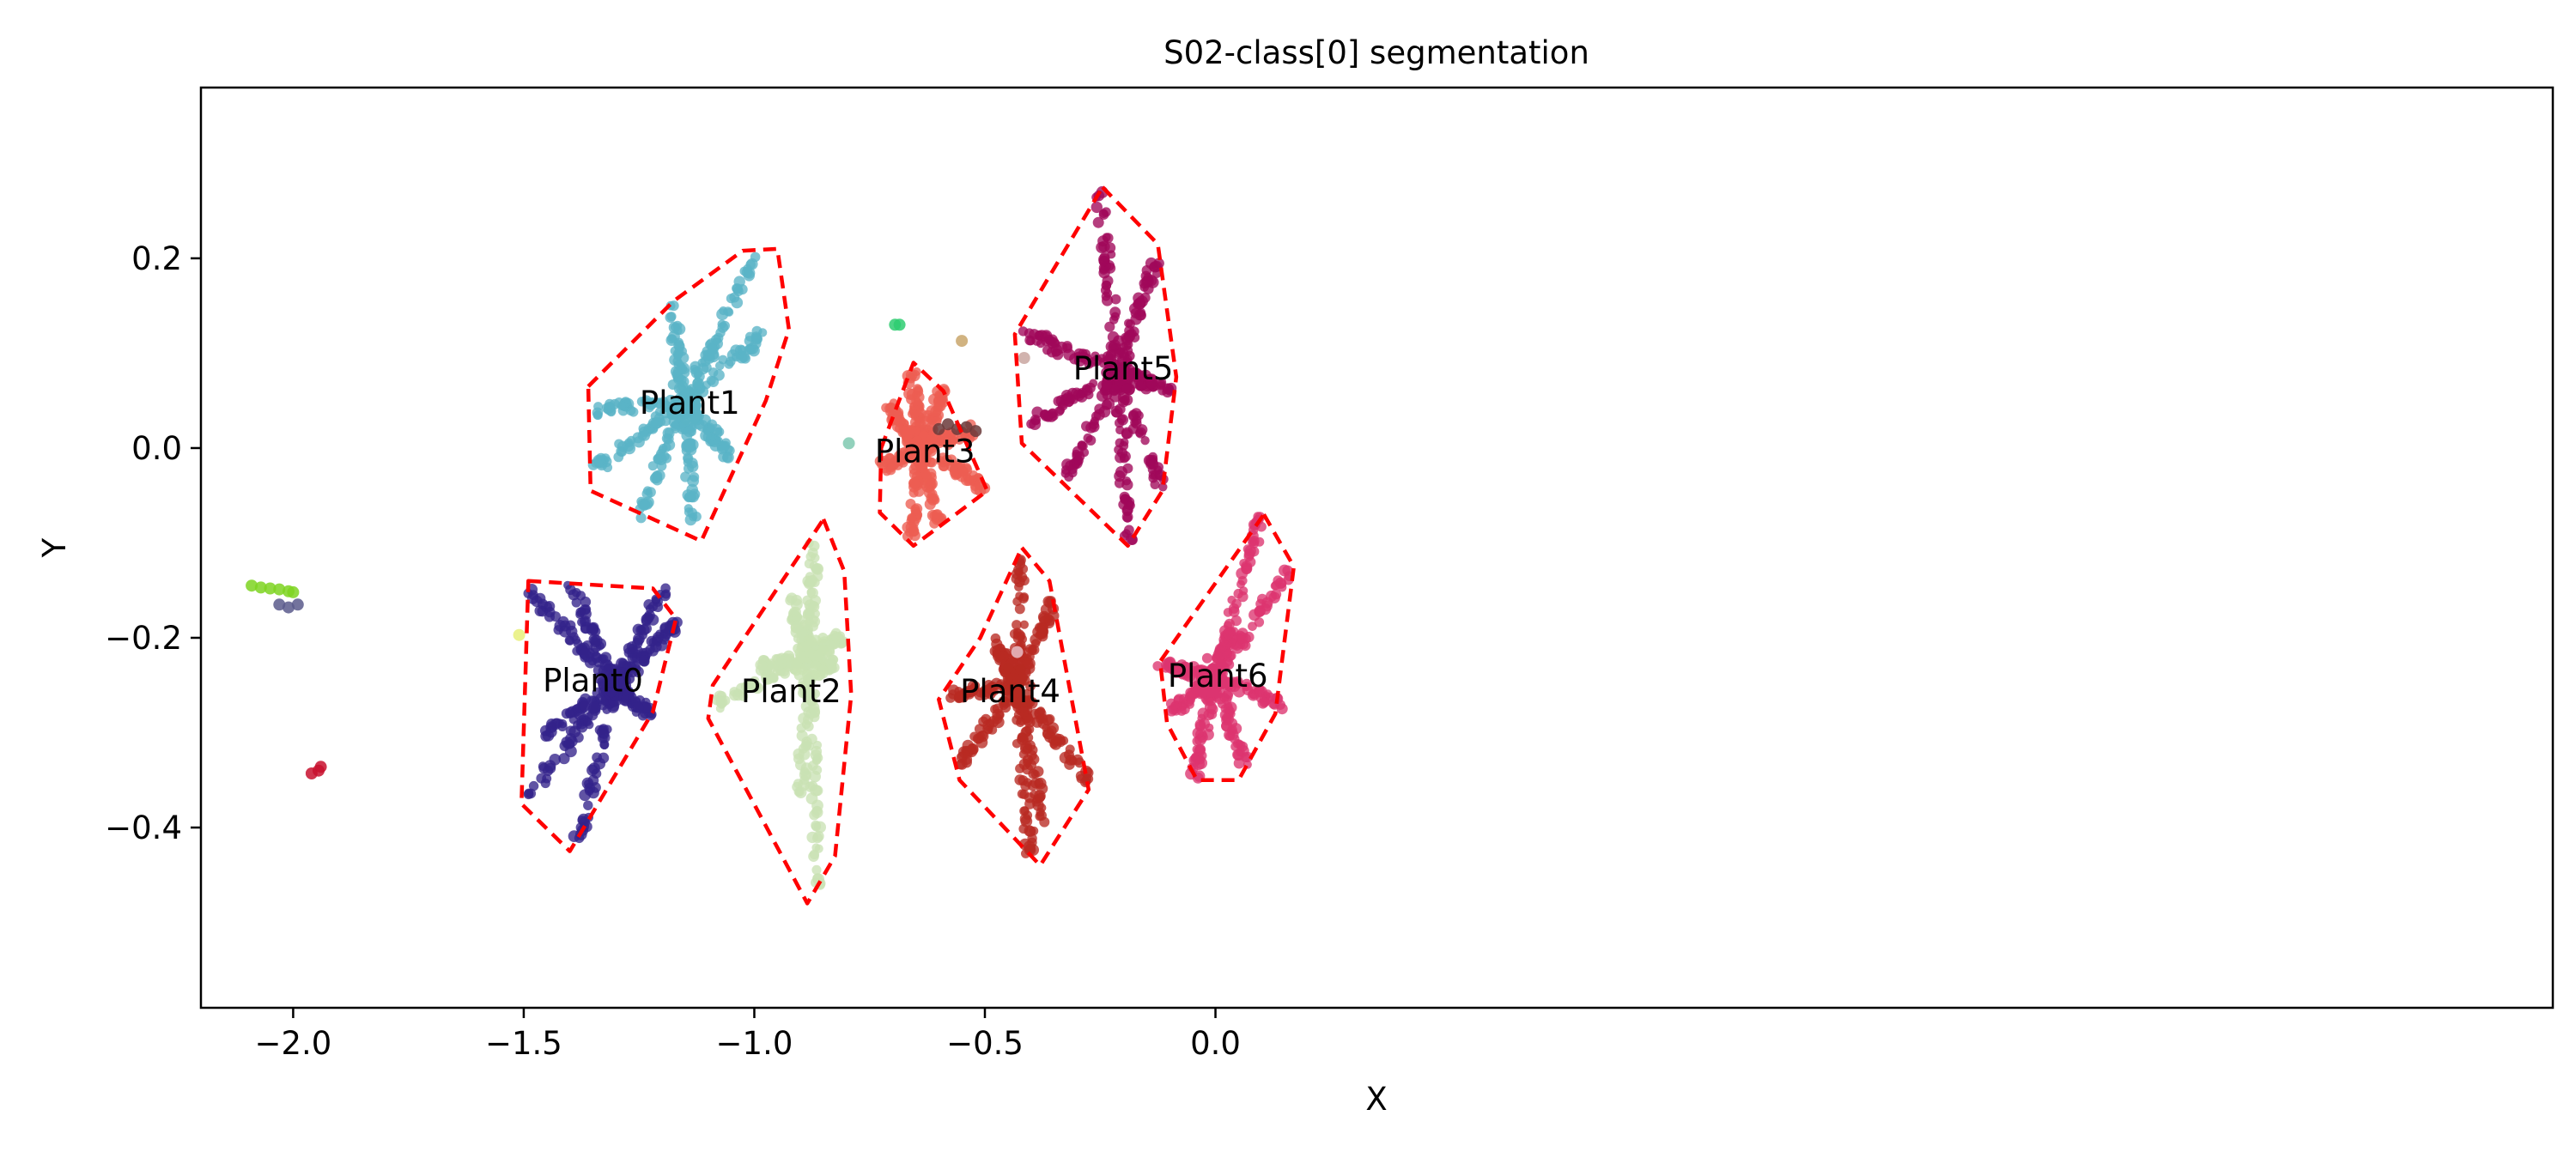 The height and width of the screenshot is (1152, 2576). Describe the element at coordinates (780, 712) in the screenshot. I see `hull-plant2` at that location.